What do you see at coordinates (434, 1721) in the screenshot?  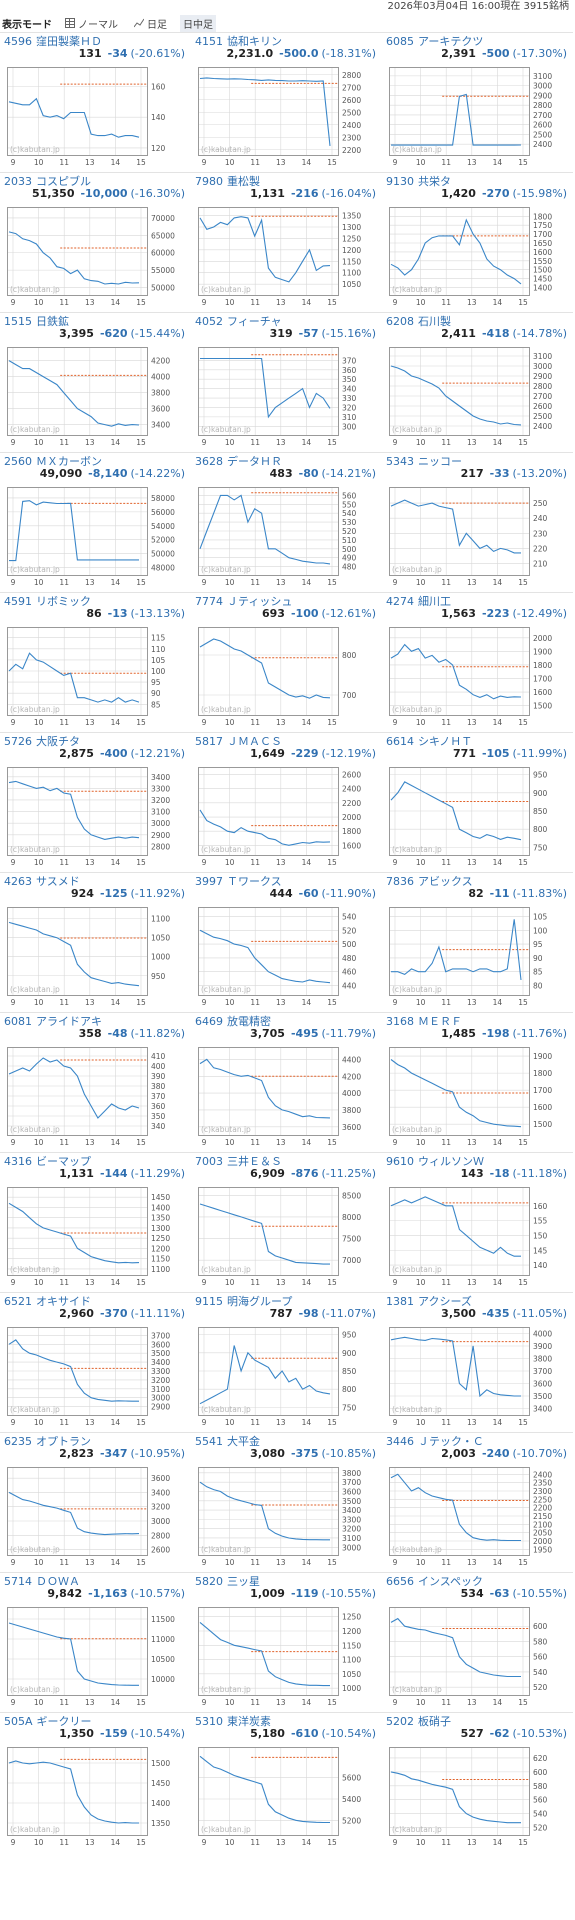 I see `stock-name: 板硝子` at bounding box center [434, 1721].